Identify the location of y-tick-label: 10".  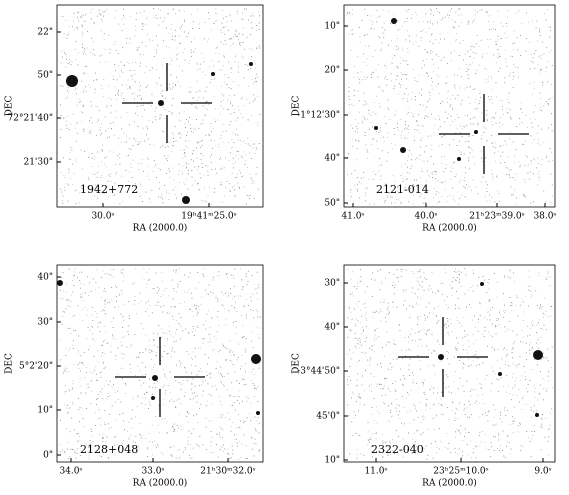
(332, 461).